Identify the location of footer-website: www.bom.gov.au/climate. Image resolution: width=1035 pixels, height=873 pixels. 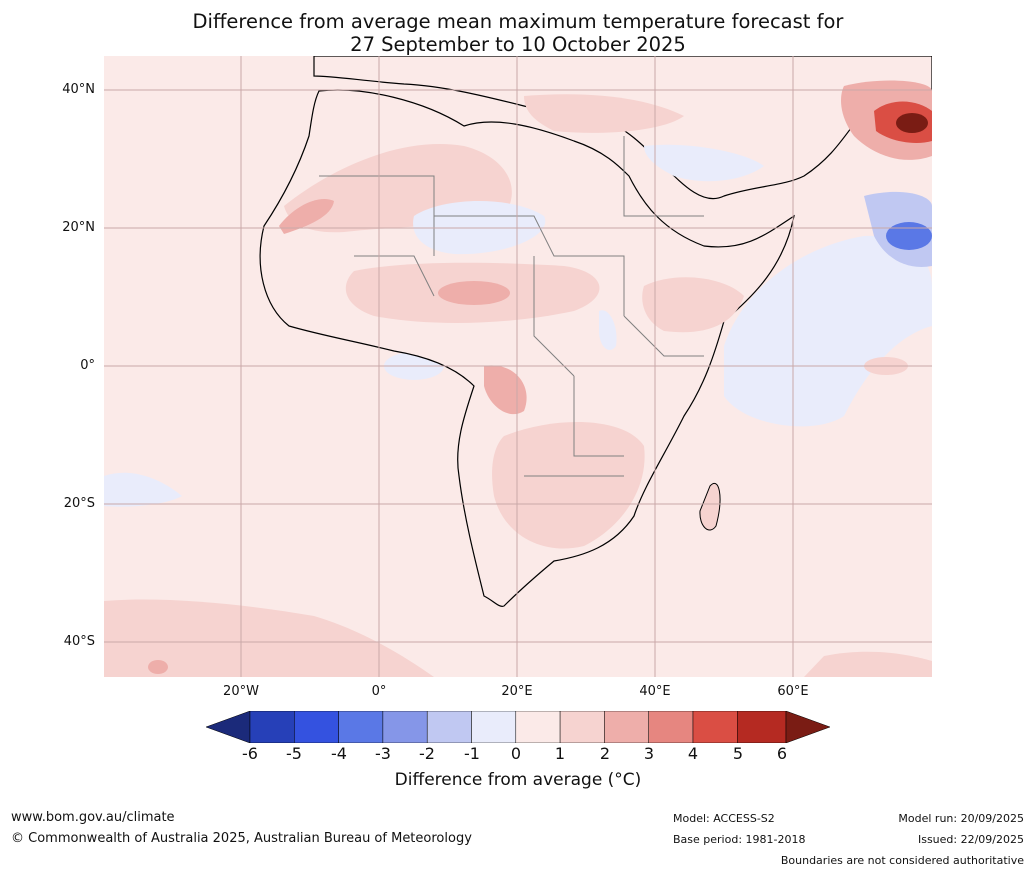
(93, 817).